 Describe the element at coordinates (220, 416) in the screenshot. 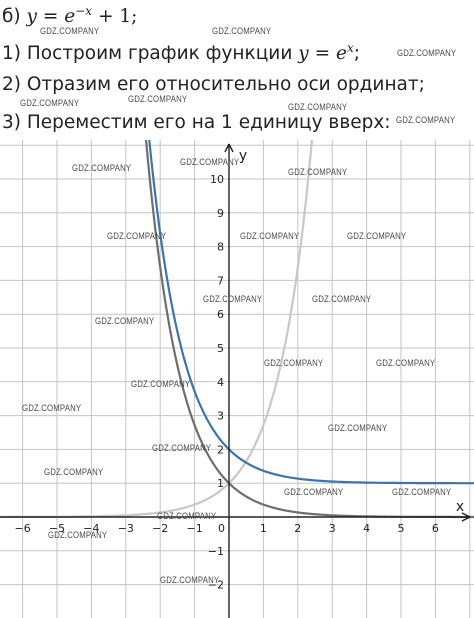

I see `y-tick-label: 3` at that location.